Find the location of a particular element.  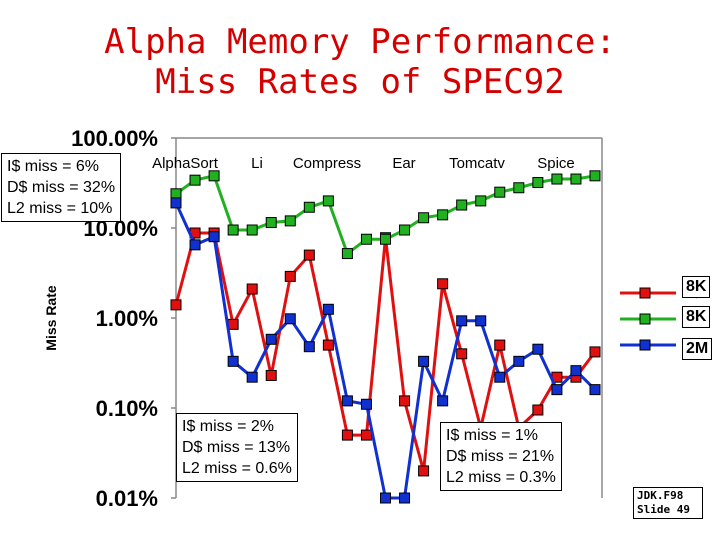

y-tick-label: 100.00% is located at coordinates (114, 138).